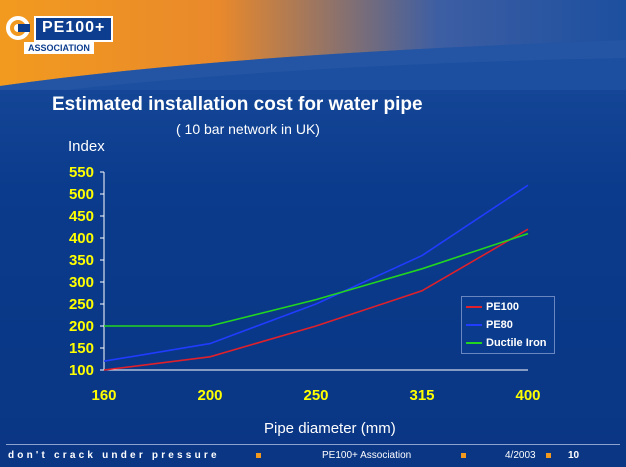 Image resolution: width=626 pixels, height=467 pixels. What do you see at coordinates (86, 146) in the screenshot?
I see `y-axis-label: Index` at bounding box center [86, 146].